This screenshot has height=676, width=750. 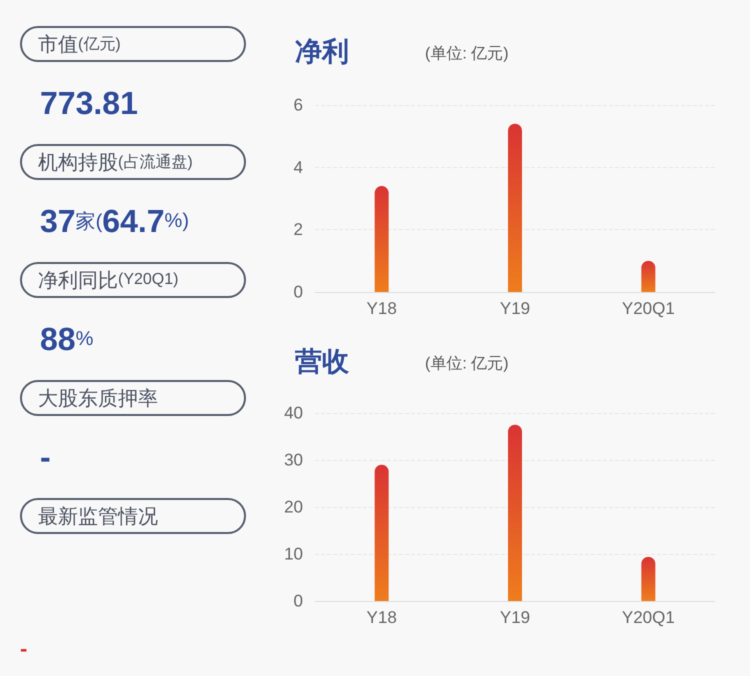 What do you see at coordinates (108, 281) in the screenshot?
I see `text: 净利同比(Y20Q1)` at bounding box center [108, 281].